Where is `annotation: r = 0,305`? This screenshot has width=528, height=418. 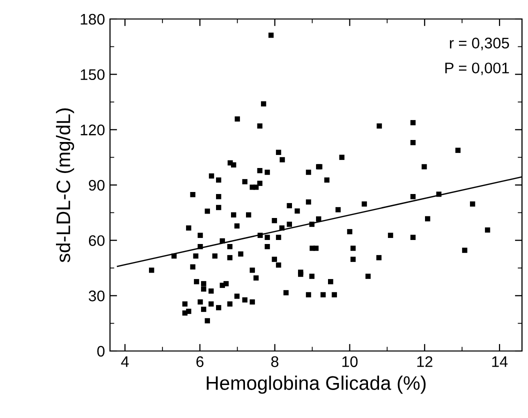 annotation: r = 0,305 is located at coordinates (480, 44).